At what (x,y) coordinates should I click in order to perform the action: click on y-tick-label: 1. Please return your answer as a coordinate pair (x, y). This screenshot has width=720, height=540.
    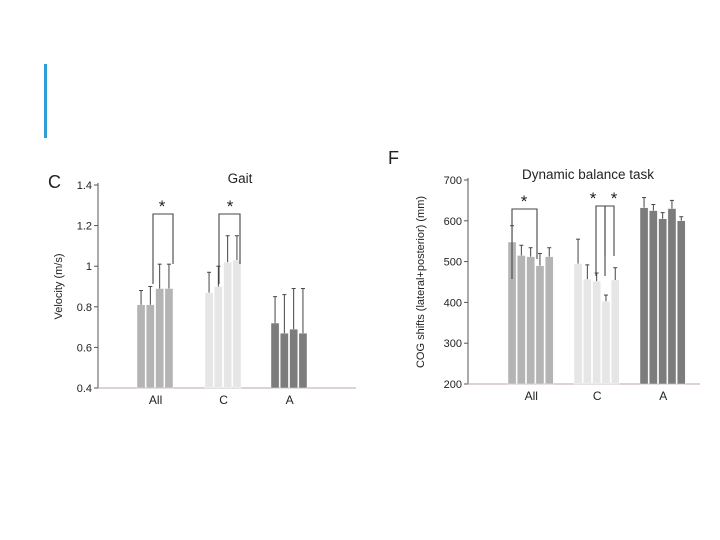
    Looking at the image, I should click on (89, 267).